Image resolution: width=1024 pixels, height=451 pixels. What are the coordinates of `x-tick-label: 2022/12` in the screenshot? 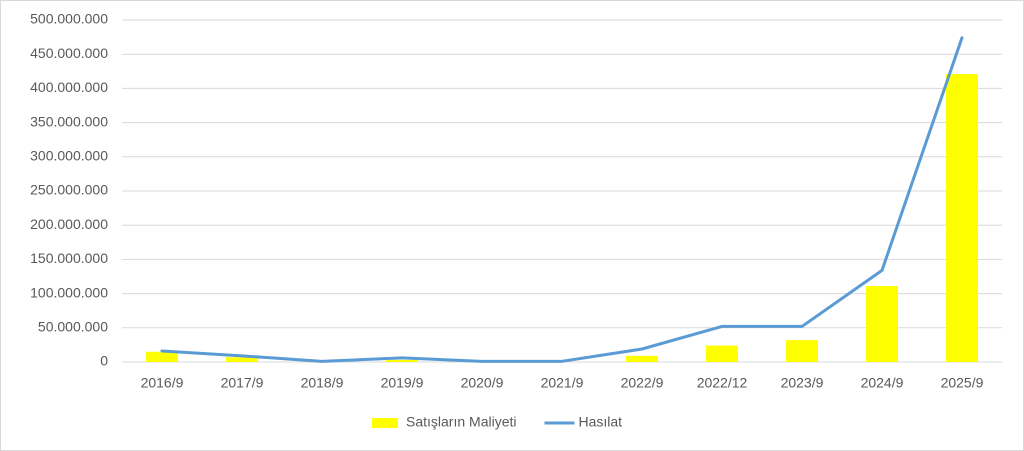 It's located at (722, 383).